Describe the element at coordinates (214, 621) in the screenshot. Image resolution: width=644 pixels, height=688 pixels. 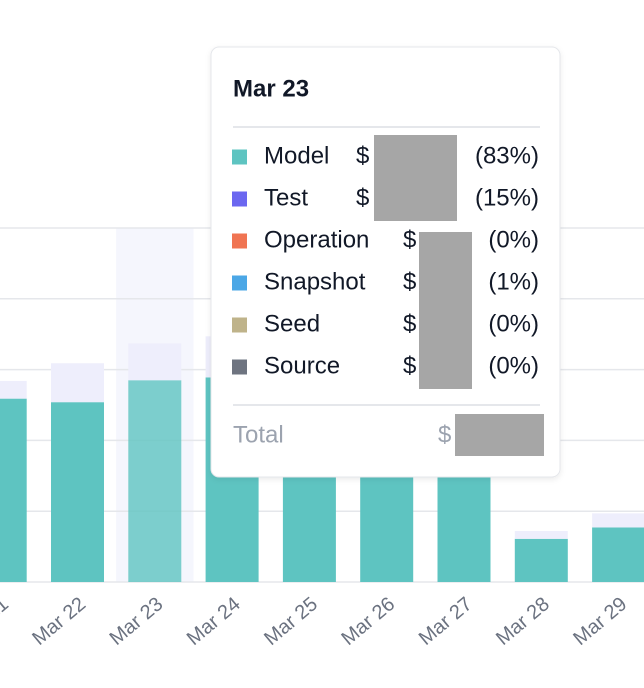
I see `x-tick-label: Mar 24` at that location.